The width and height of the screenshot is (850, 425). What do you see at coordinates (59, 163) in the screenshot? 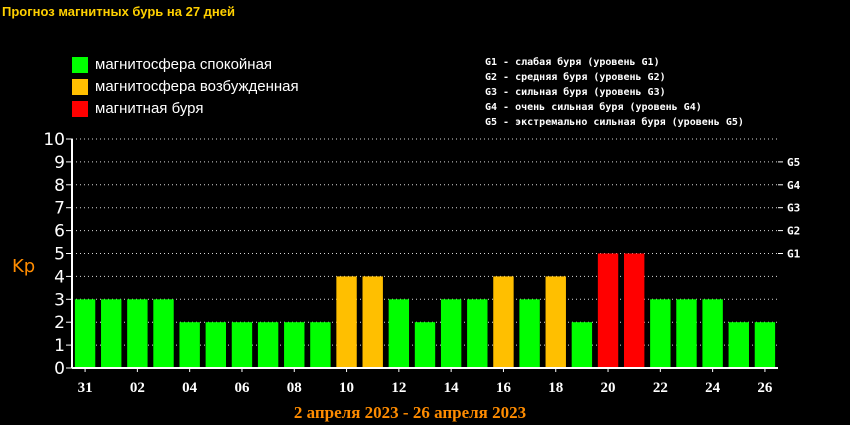
I see `y-tick-label: 9` at bounding box center [59, 163].